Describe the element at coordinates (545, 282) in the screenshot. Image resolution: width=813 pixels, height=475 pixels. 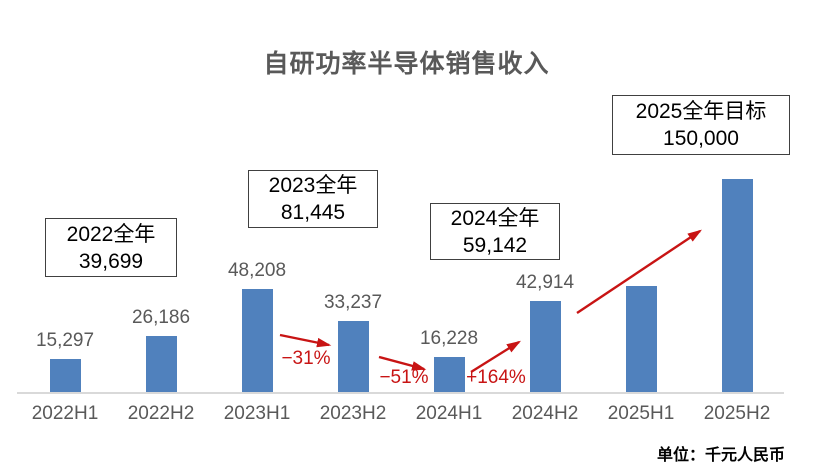
I see `value-label-2024H2: 42,914` at that location.